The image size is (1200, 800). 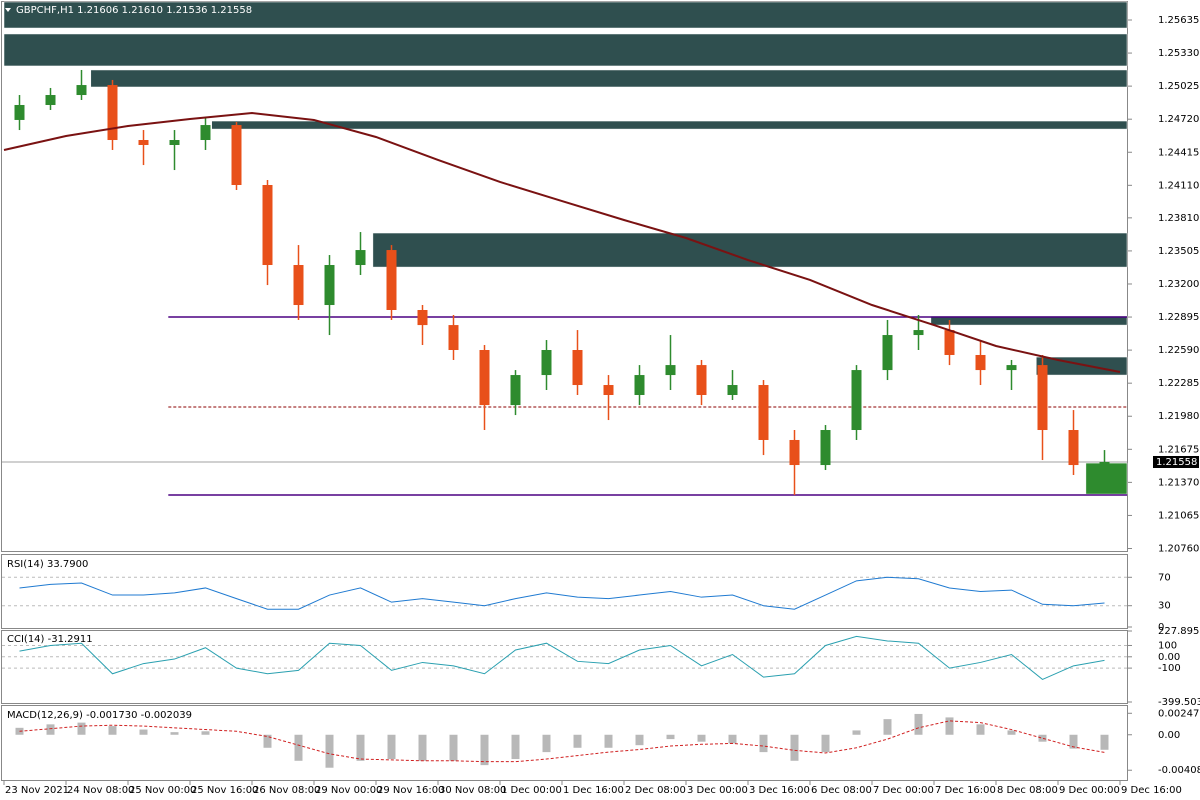 I want to click on y-tick-label: -100, so click(x=1169, y=668).